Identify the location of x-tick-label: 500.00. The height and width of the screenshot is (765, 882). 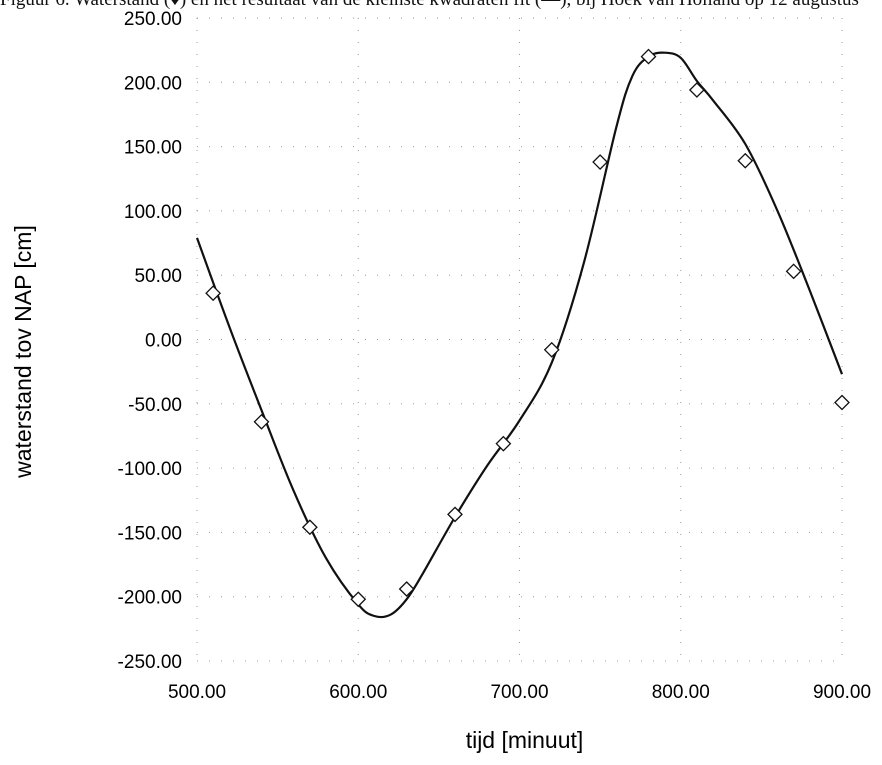
(197, 692).